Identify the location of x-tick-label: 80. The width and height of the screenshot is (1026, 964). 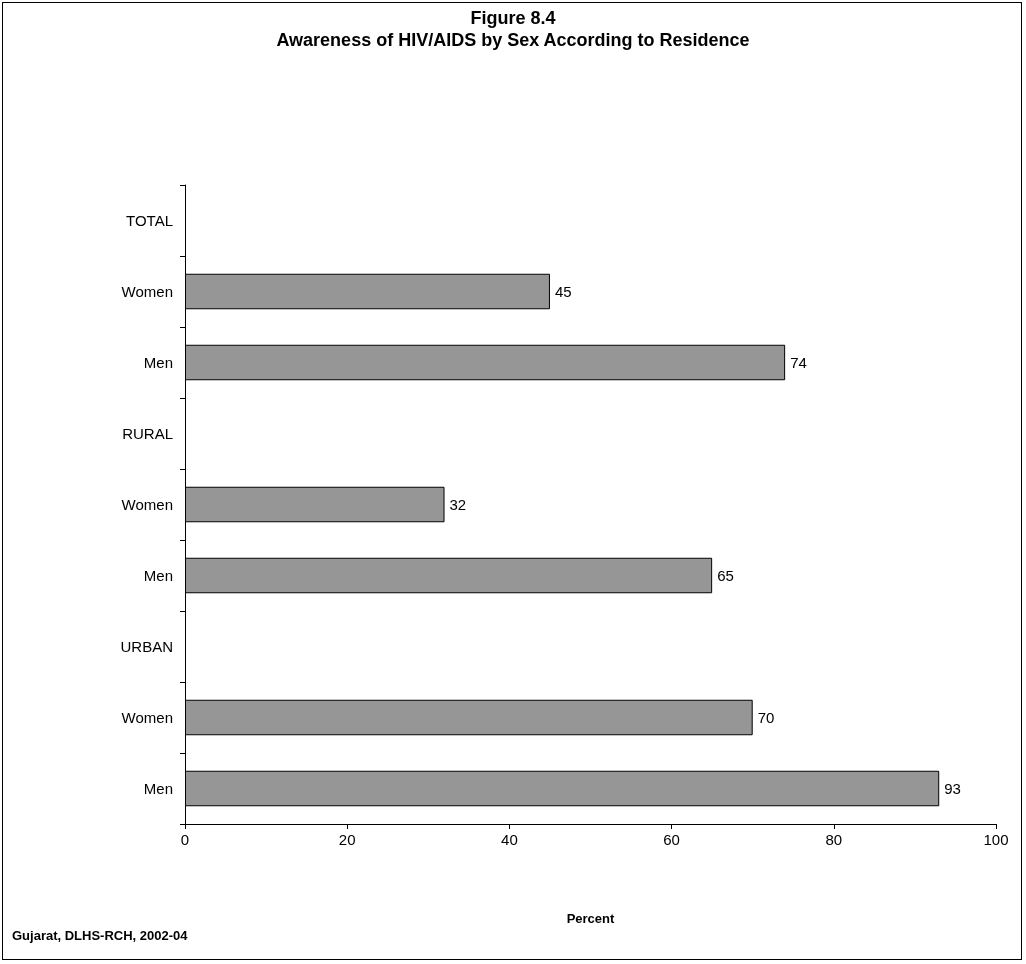
(834, 839).